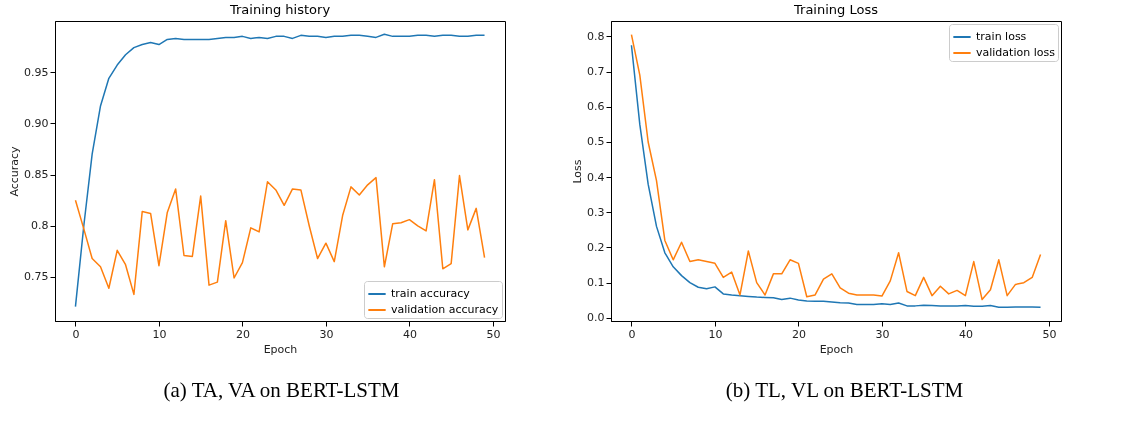 Image resolution: width=1126 pixels, height=446 pixels. I want to click on y-axis-title: Loss, so click(578, 171).